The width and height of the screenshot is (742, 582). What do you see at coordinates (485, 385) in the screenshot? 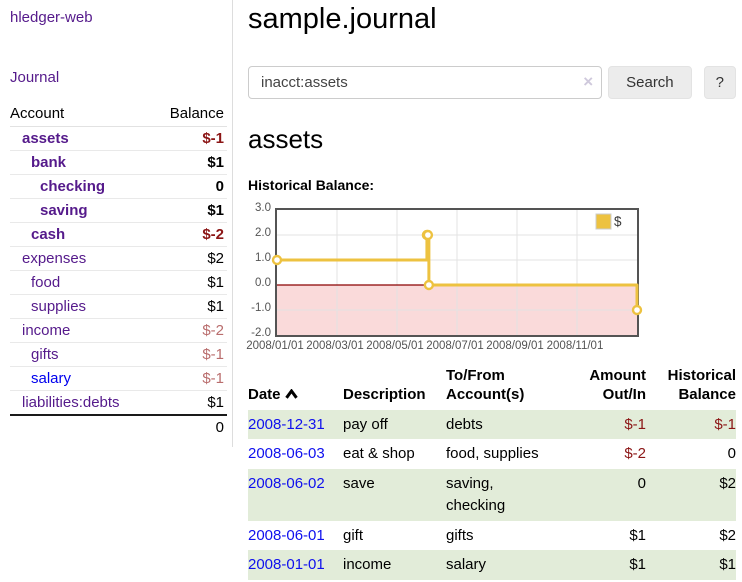
I see `column-header-accounts: To/From Account(s)` at bounding box center [485, 385].